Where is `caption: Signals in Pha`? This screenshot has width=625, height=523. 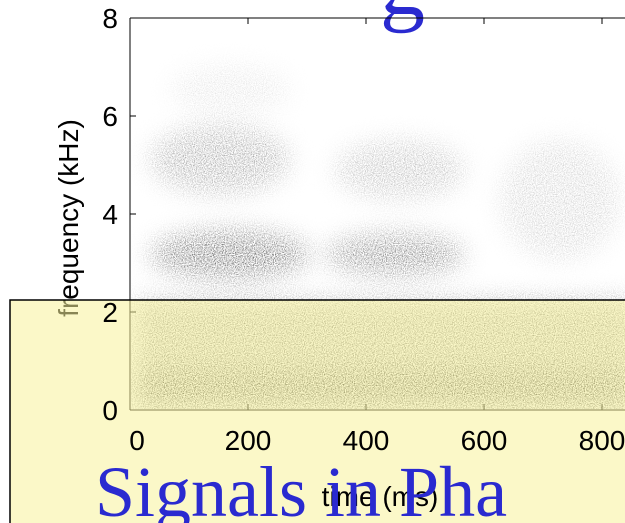 caption: Signals in Pha is located at coordinates (301, 487).